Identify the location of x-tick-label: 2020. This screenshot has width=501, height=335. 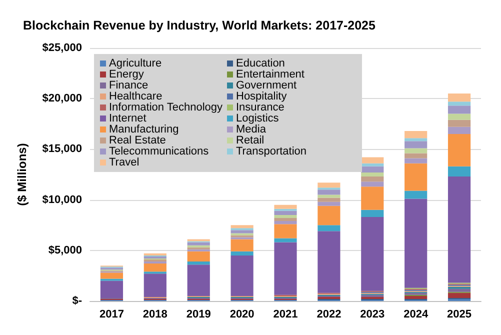
(242, 314).